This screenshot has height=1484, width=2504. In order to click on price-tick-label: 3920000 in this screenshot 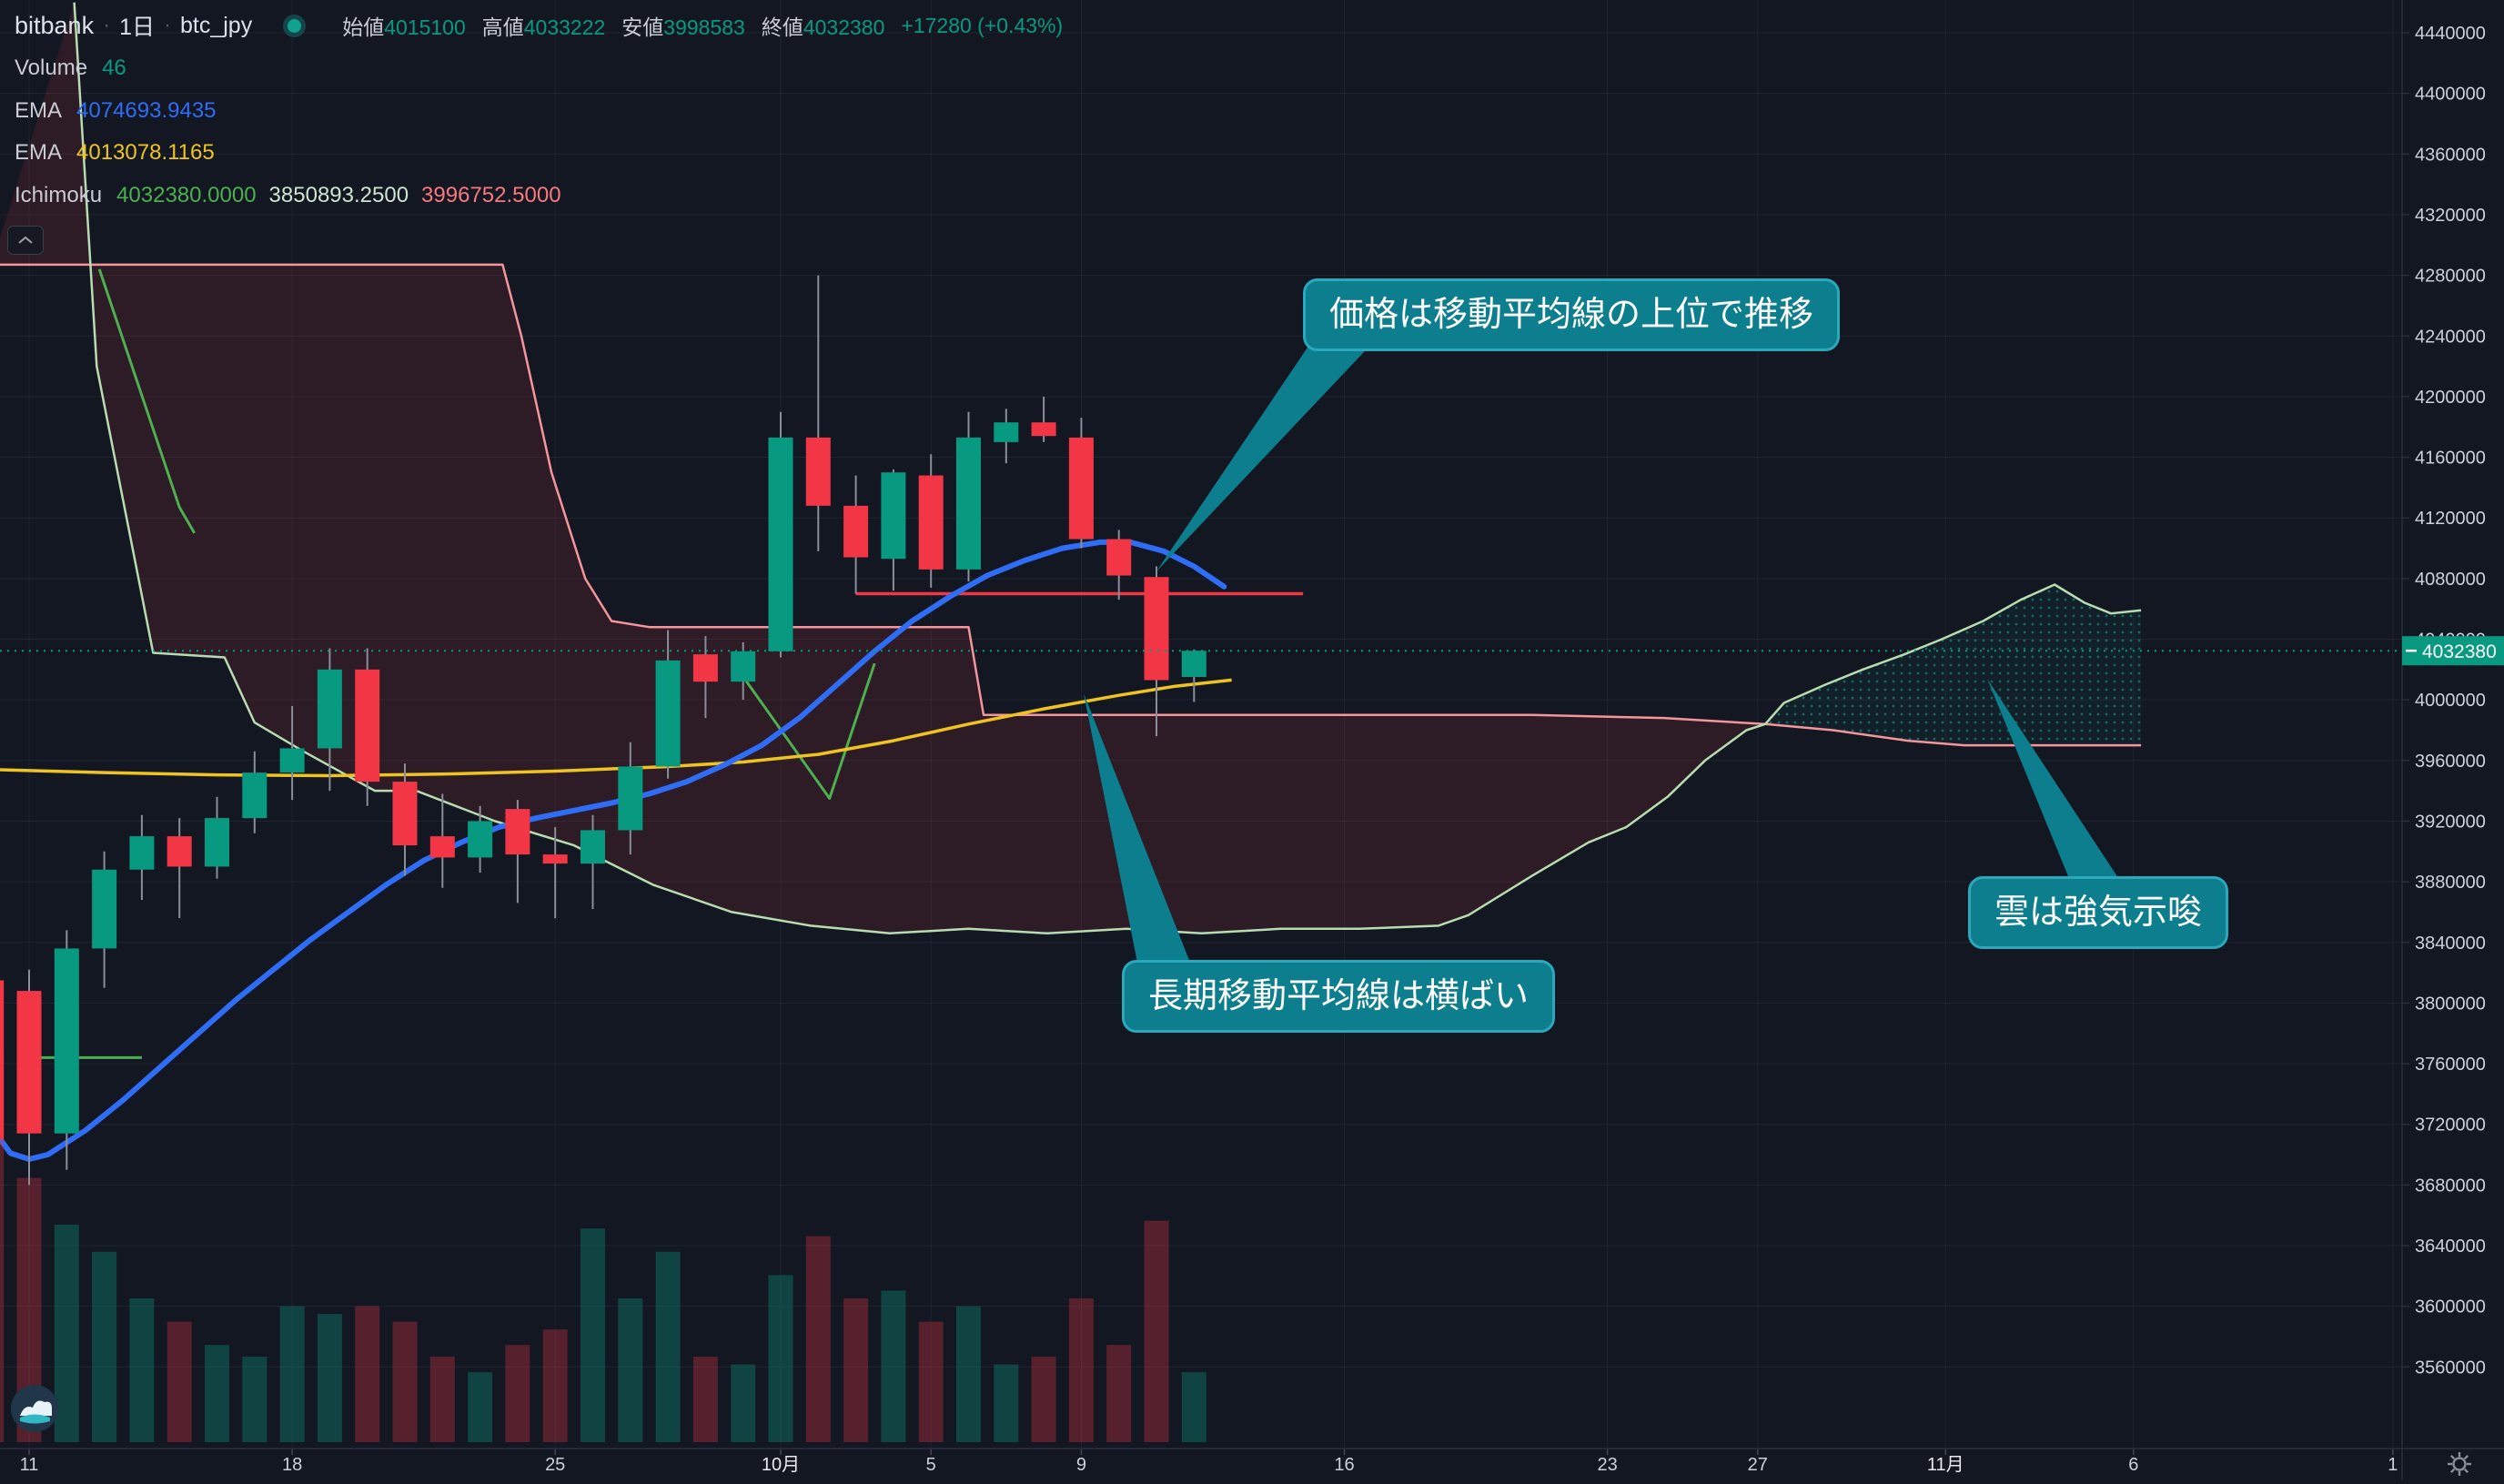, I will do `click(2450, 822)`.